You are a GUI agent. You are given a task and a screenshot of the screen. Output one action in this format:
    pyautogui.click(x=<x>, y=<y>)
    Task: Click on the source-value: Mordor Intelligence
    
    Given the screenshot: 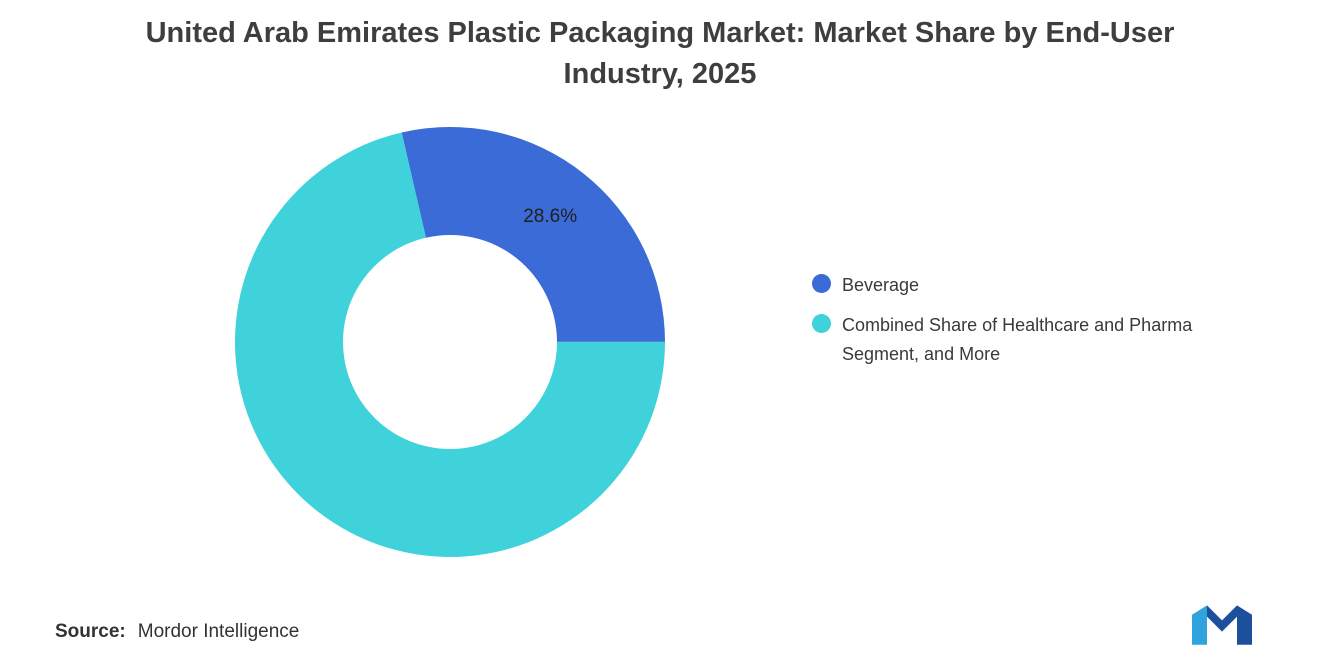 What is the action you would take?
    pyautogui.click(x=218, y=631)
    